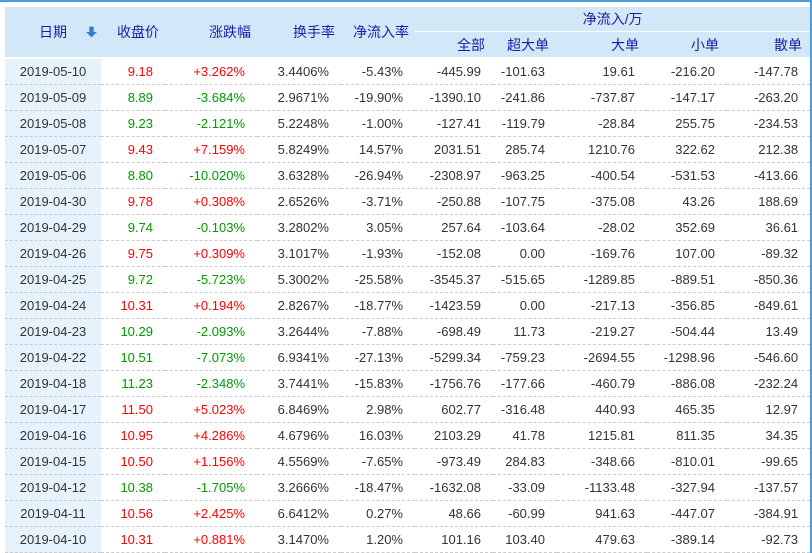 The width and height of the screenshot is (812, 553). What do you see at coordinates (768, 45) in the screenshot?
I see `column-header-retail: 散单` at bounding box center [768, 45].